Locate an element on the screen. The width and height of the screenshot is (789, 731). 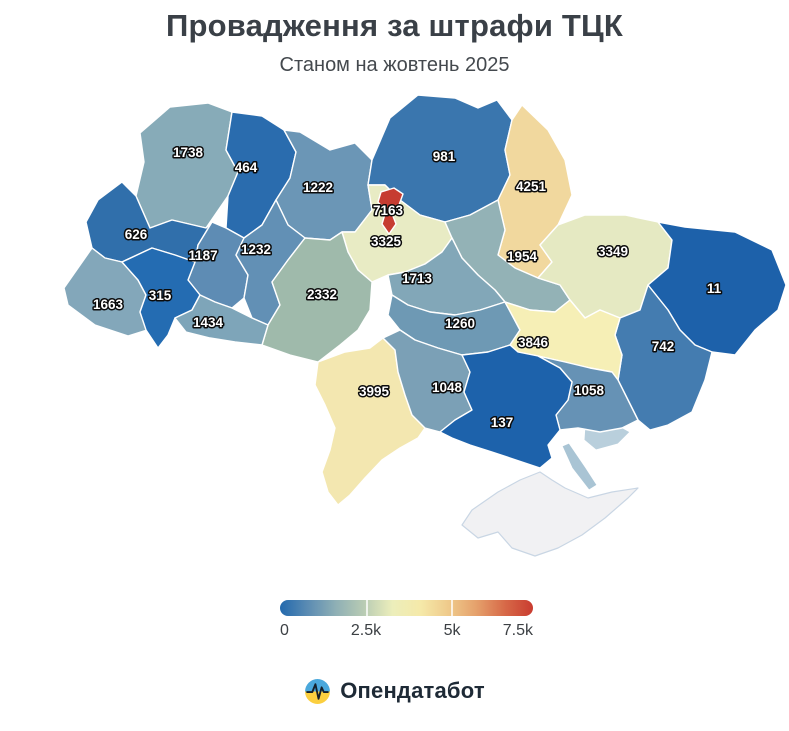
region-volyn is located at coordinates (187, 165).